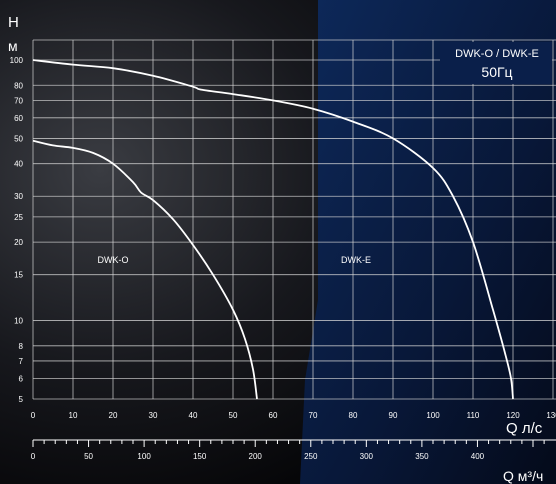 The height and width of the screenshot is (484, 556). What do you see at coordinates (293, 450) in the screenshot?
I see `x2-axis: 0 50 100 150 200 250 300 350 400` at bounding box center [293, 450].